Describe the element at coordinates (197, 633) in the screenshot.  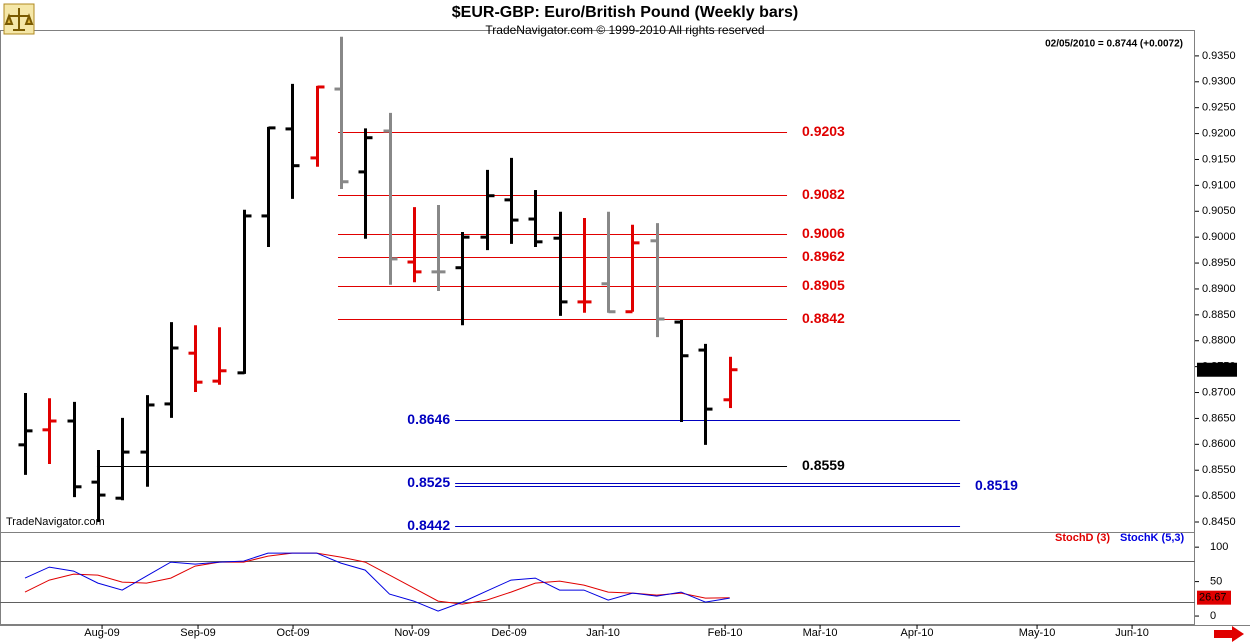
I see `x-tick-label: Sep-09` at that location.